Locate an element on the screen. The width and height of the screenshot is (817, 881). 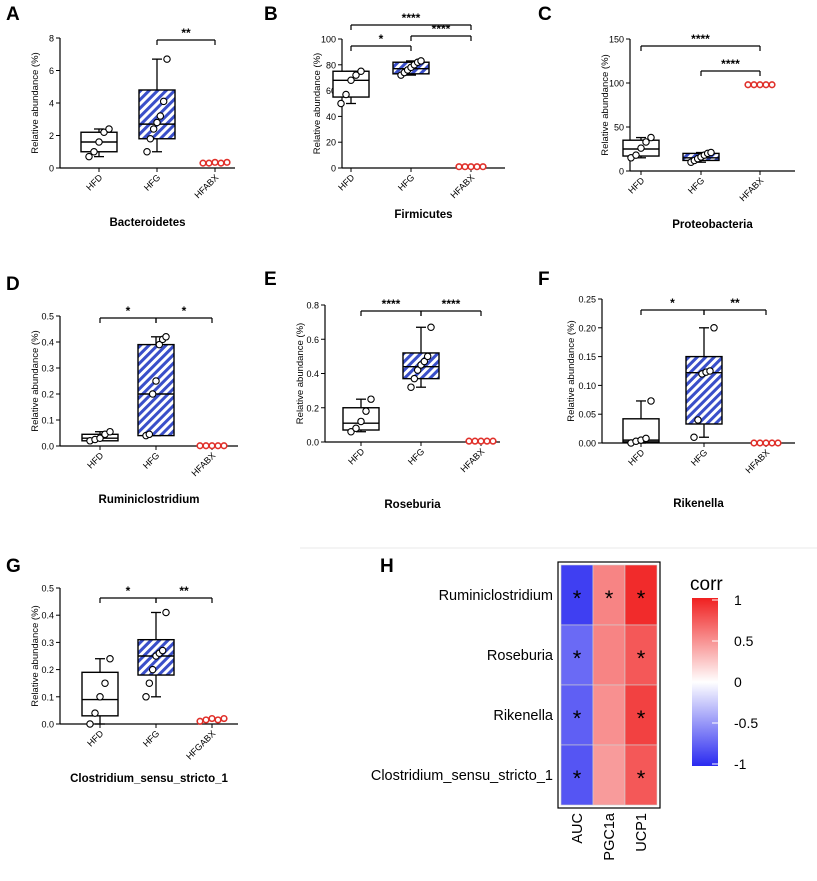
y-tick-label: 150 is located at coordinates (616, 40).